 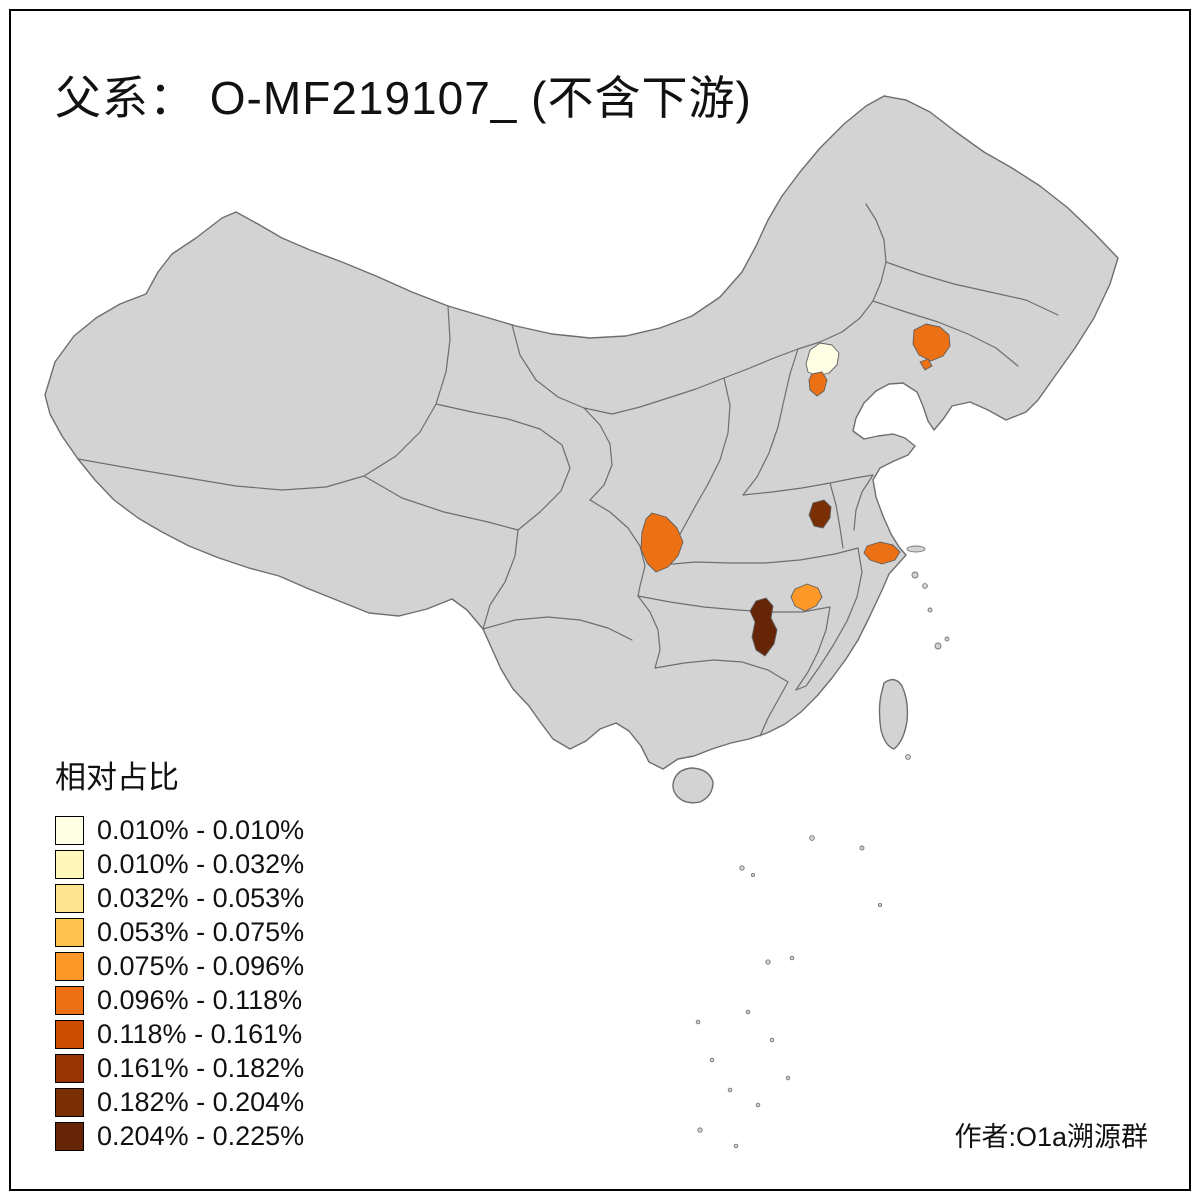 What do you see at coordinates (662, 542) in the screenshot?
I see `region-chongqing-area` at bounding box center [662, 542].